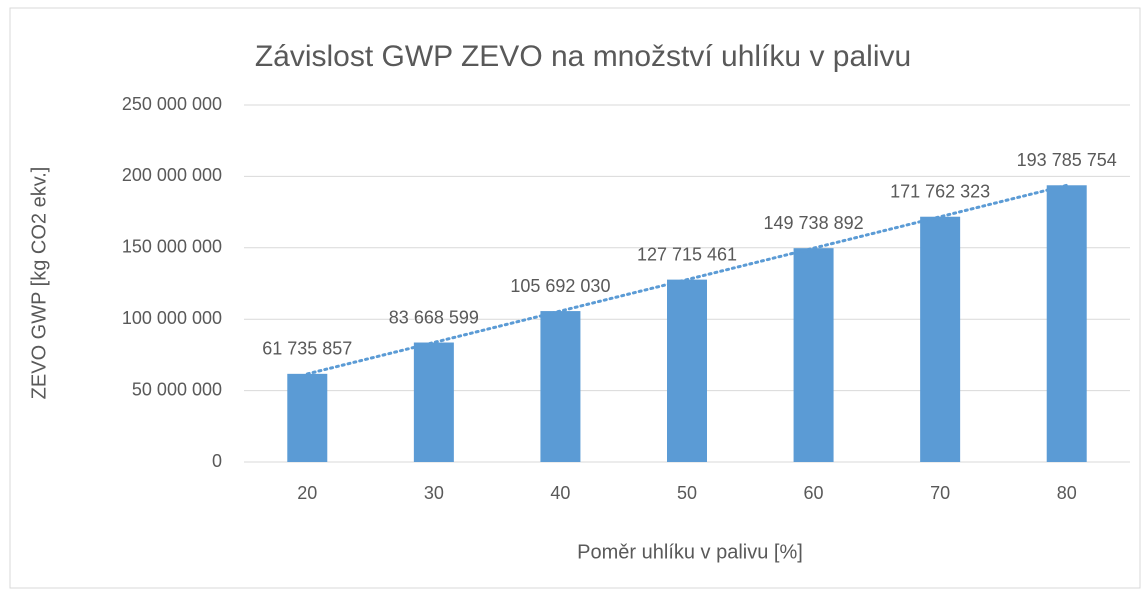 Image resolution: width=1146 pixels, height=591 pixels. Describe the element at coordinates (172, 104) in the screenshot. I see `y-tick-label: 250 000 000` at that location.